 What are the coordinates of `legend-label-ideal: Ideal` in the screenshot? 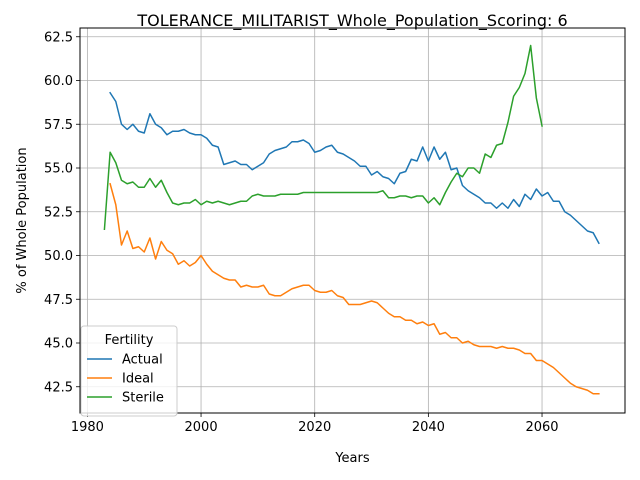 It's located at (138, 379).